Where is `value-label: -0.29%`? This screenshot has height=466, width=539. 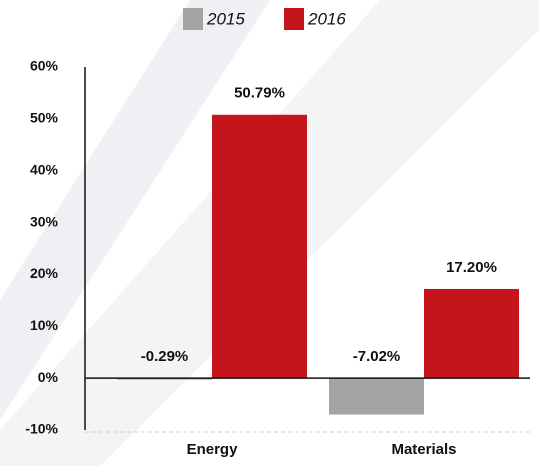 value-label: -0.29% is located at coordinates (165, 356).